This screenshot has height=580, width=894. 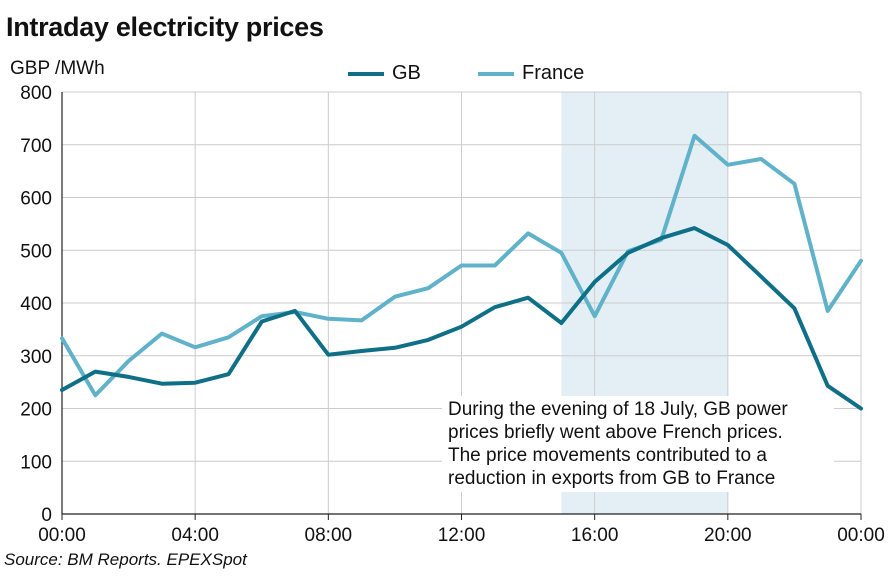 I want to click on chart-title: Intraday electricity prices, so click(x=165, y=27).